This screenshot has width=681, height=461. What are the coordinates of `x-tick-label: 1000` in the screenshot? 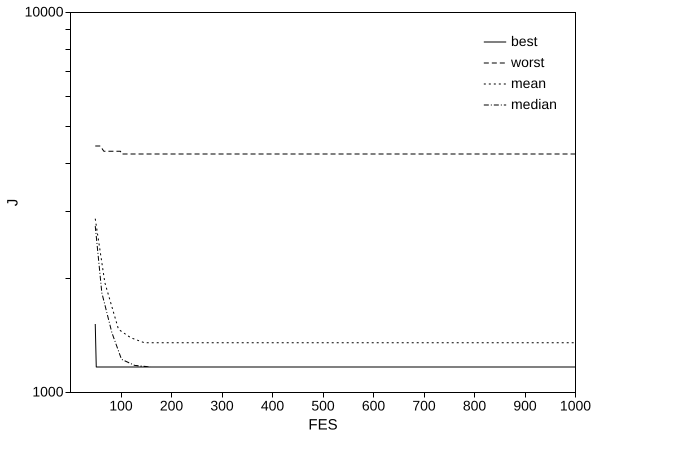 It's located at (576, 406).